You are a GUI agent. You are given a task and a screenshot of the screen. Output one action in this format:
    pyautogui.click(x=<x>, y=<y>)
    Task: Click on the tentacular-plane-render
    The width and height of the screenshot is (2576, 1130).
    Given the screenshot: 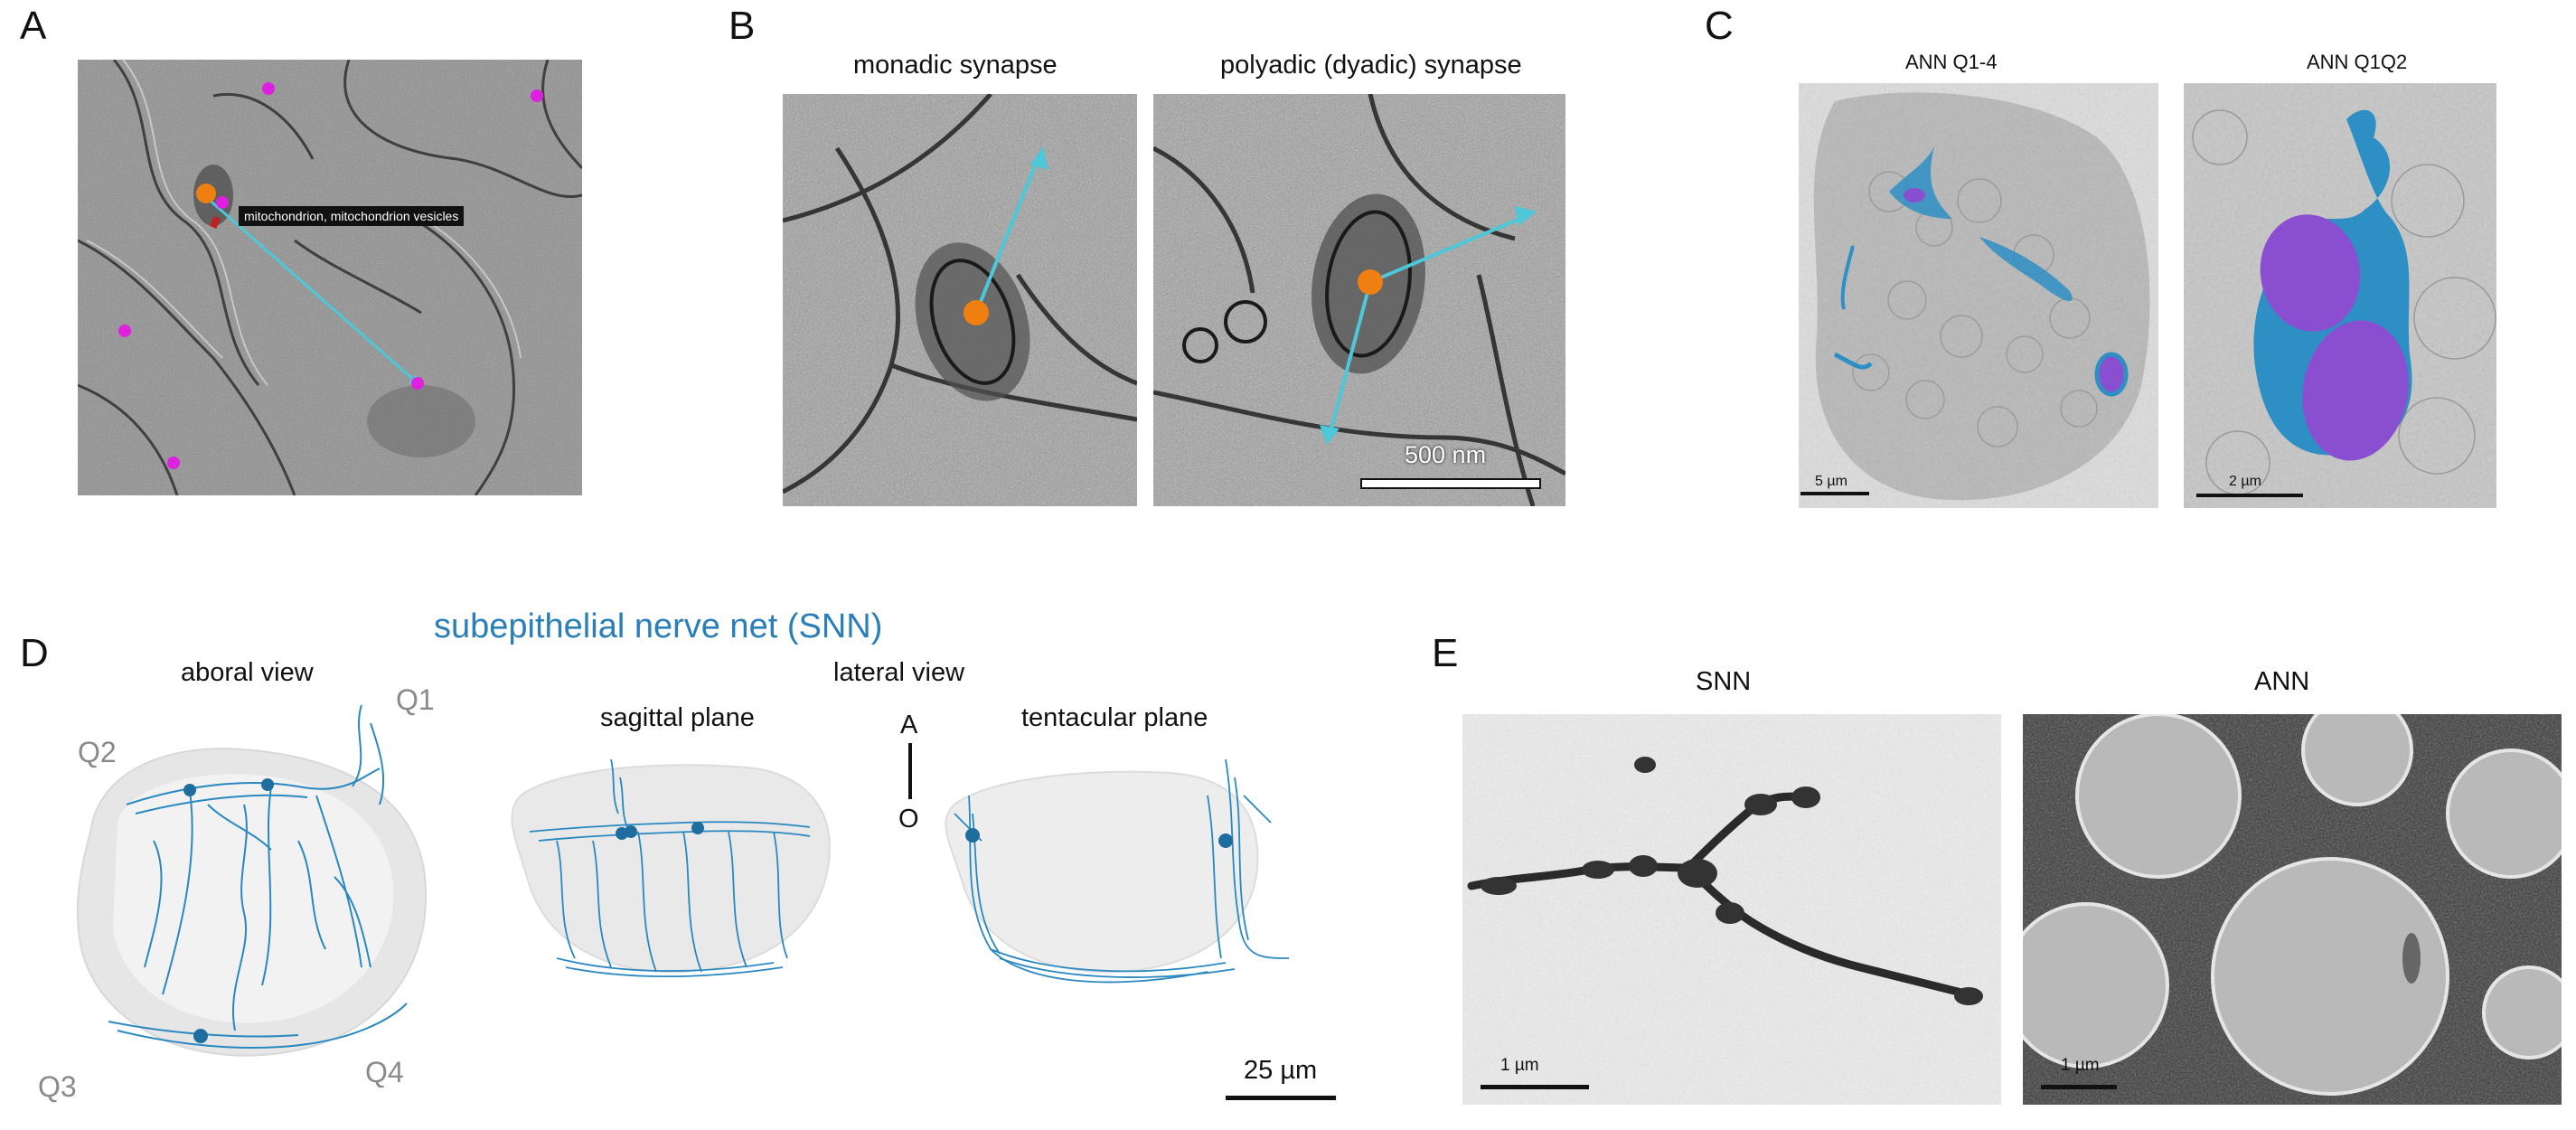 What is the action you would take?
    pyautogui.click(x=1117, y=876)
    